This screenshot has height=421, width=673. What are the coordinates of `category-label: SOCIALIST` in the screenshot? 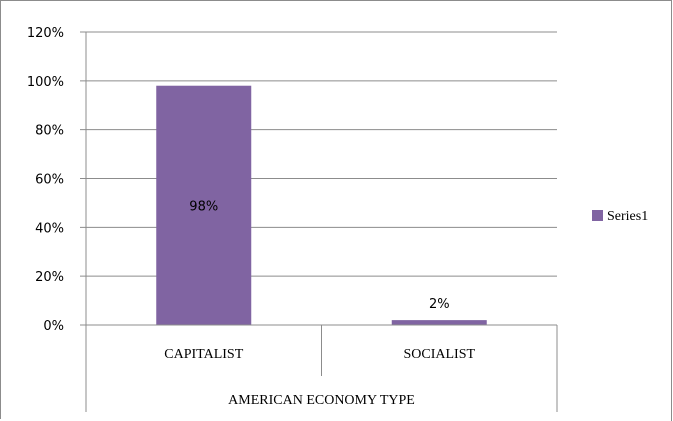 It's located at (439, 354).